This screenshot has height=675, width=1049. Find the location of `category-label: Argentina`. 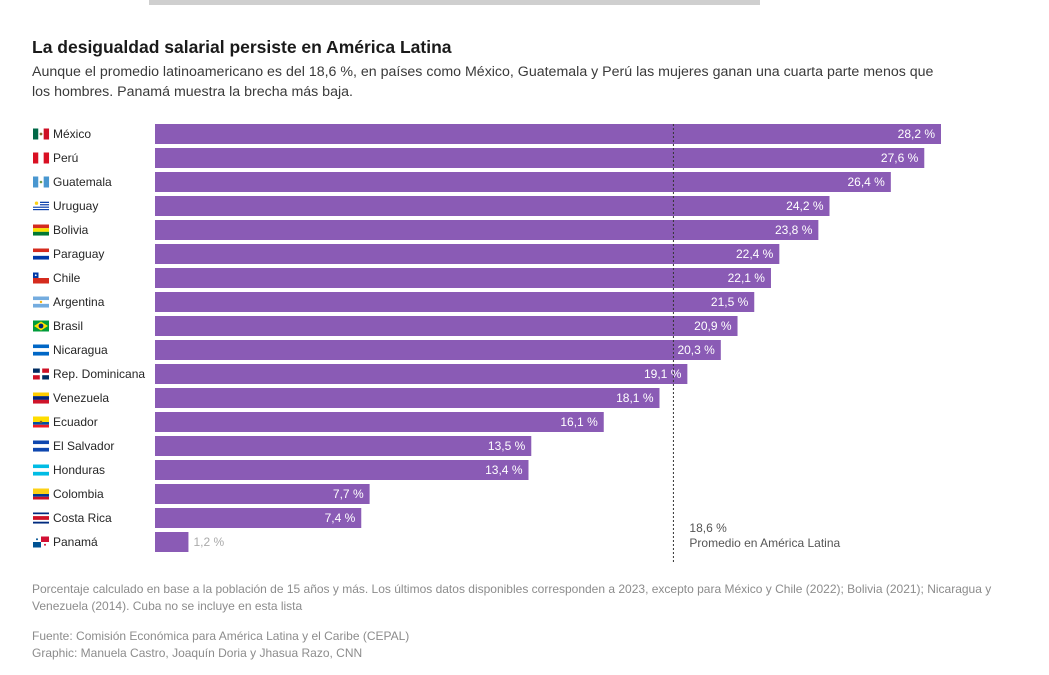

category-label: Argentina is located at coordinates (79, 302).